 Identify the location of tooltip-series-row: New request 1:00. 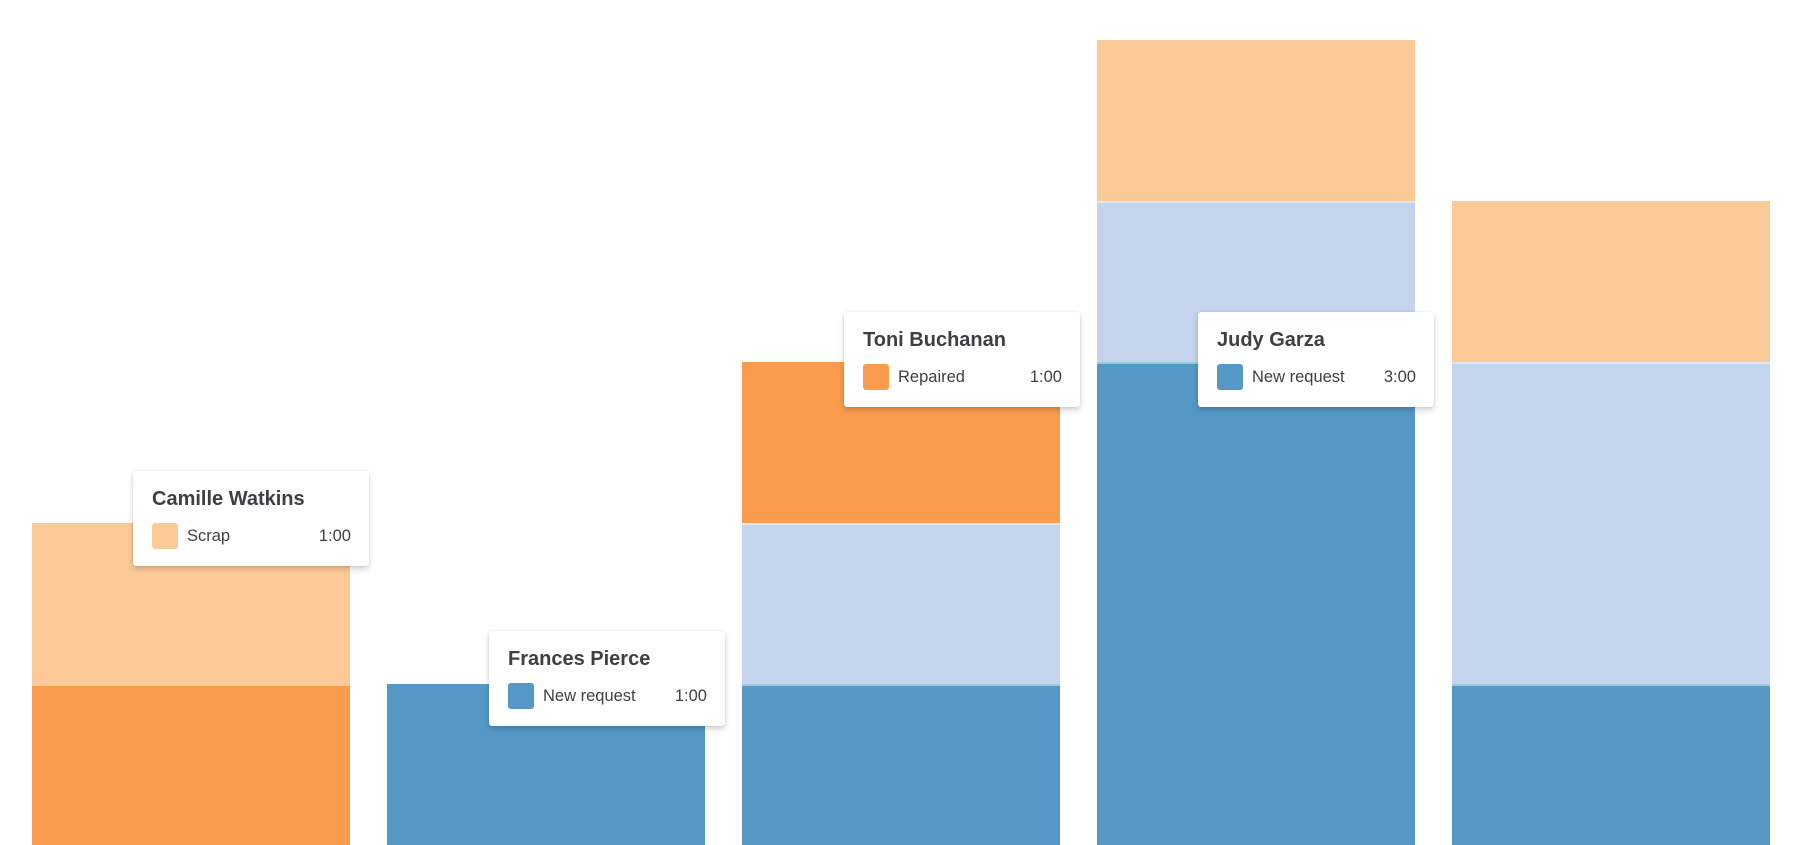
(607, 696).